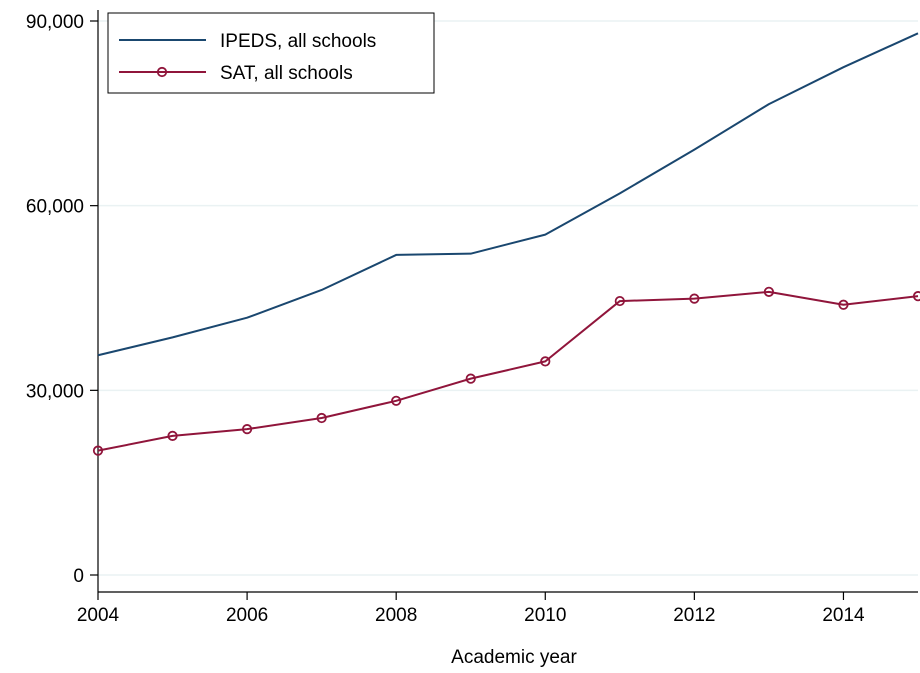 The height and width of the screenshot is (673, 920). I want to click on legend-box, so click(271, 53).